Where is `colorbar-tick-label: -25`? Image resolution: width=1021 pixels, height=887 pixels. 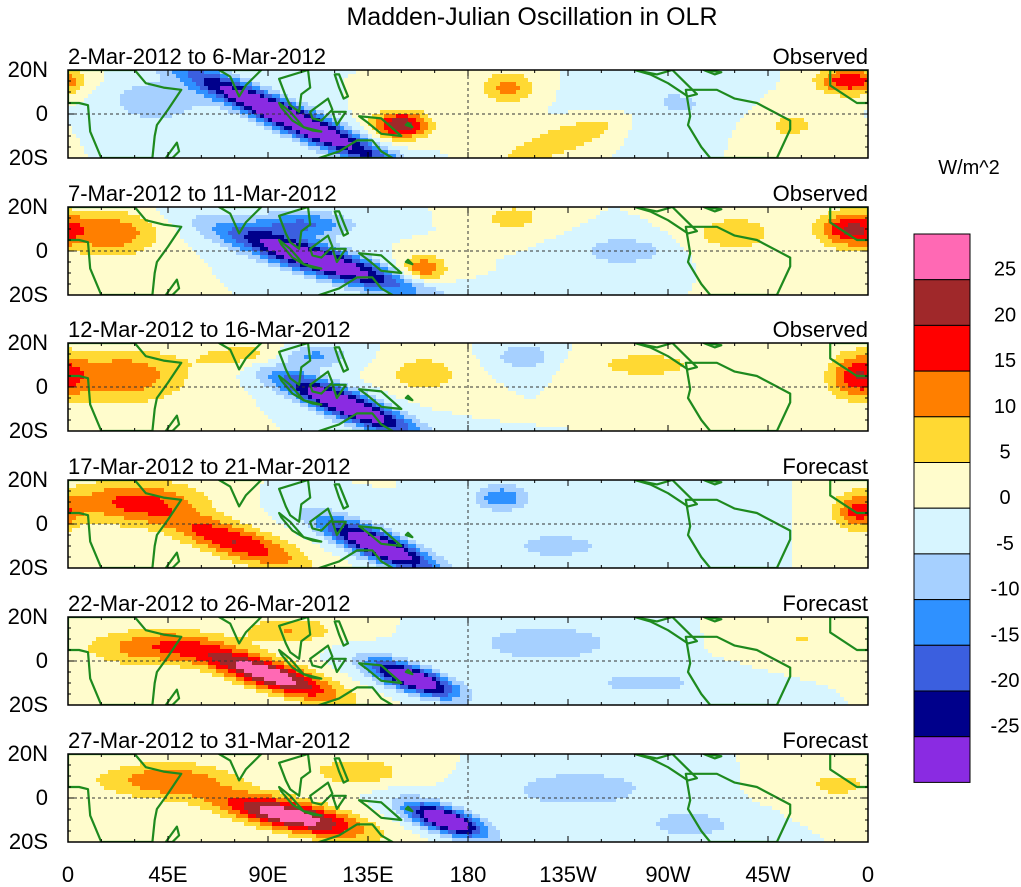 colorbar-tick-label: -25 is located at coordinates (1005, 727).